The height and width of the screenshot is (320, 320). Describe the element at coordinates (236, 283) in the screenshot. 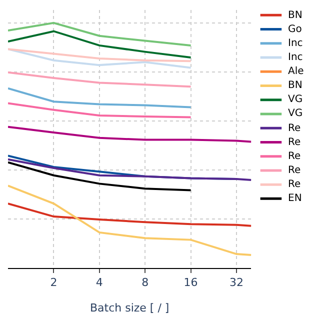

I see `x-tick-label: 32` at that location.